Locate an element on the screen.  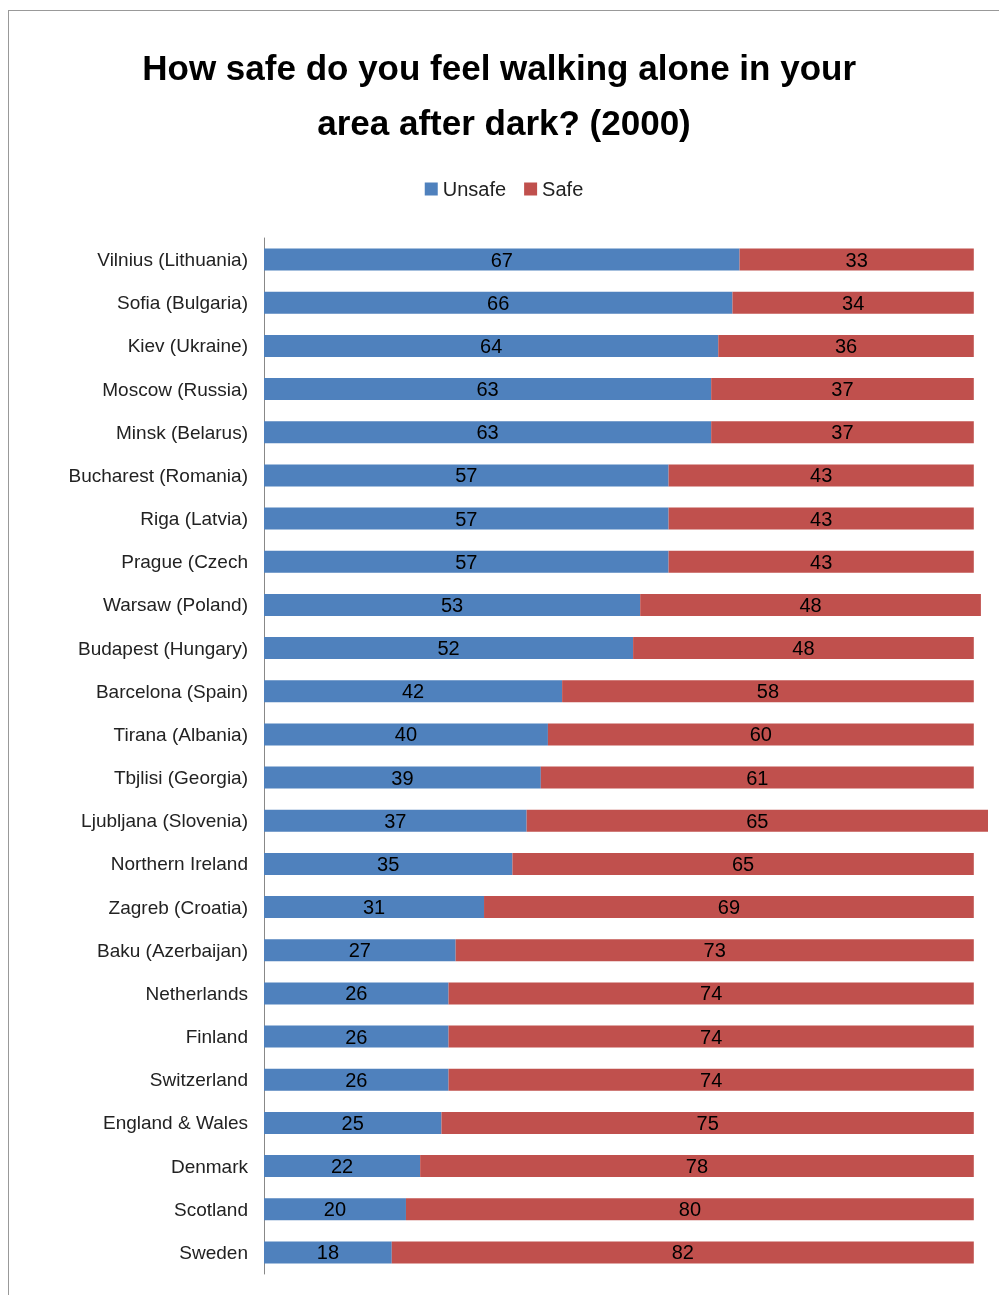
data-label: 31 is located at coordinates (374, 907).